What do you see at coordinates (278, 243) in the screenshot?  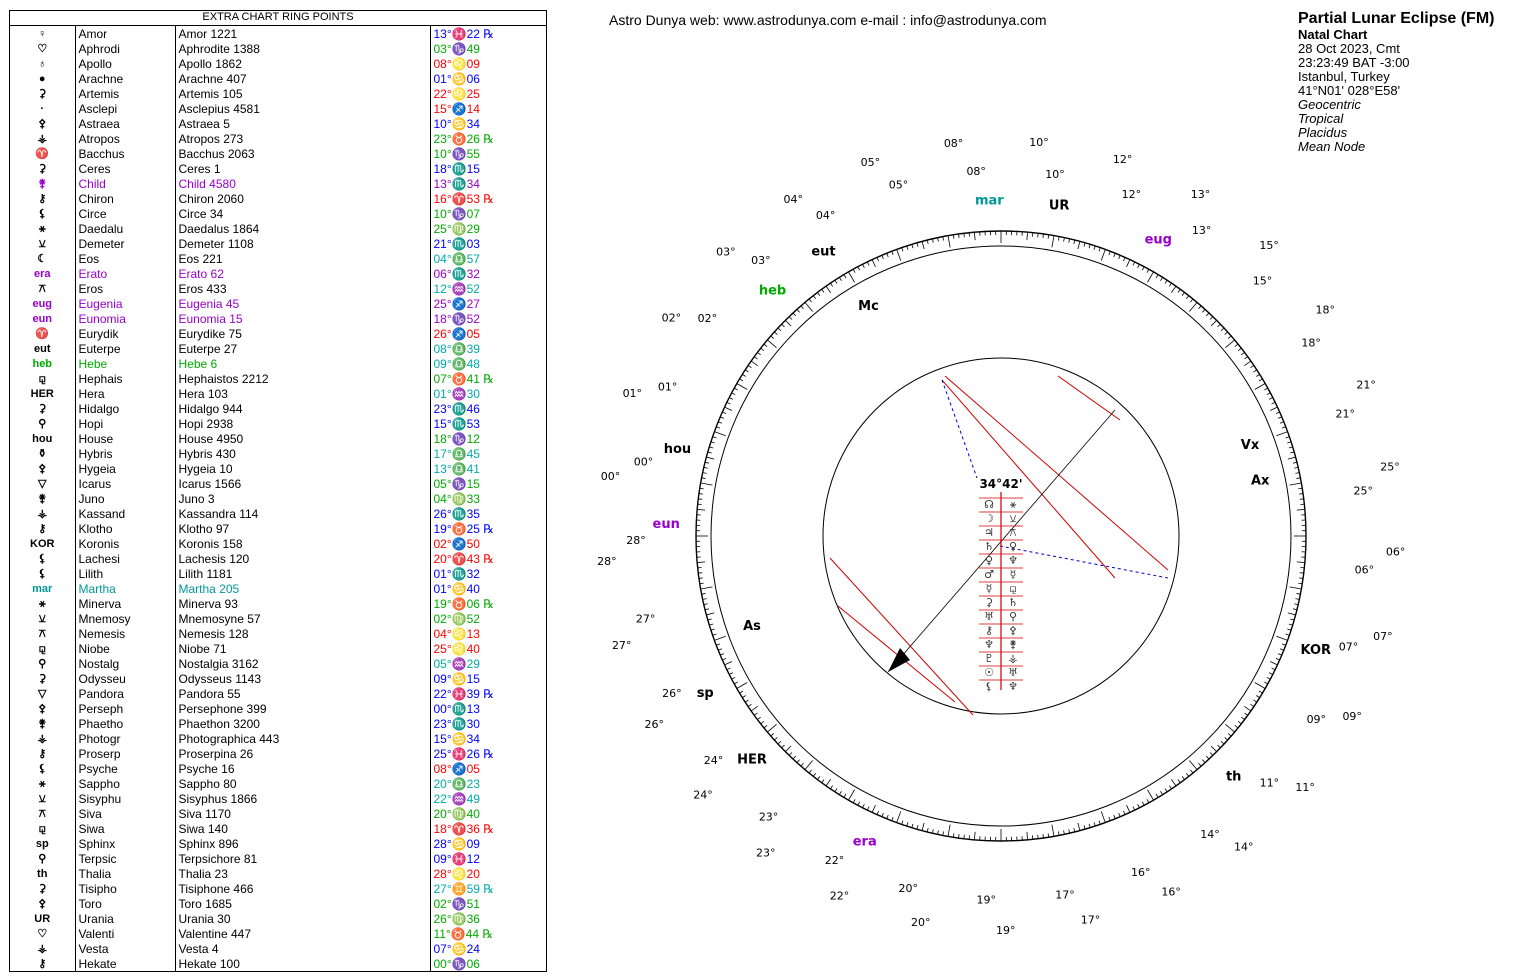 I see `table-row: ⚺ Demeter Demeter 1108 21°♏03` at bounding box center [278, 243].